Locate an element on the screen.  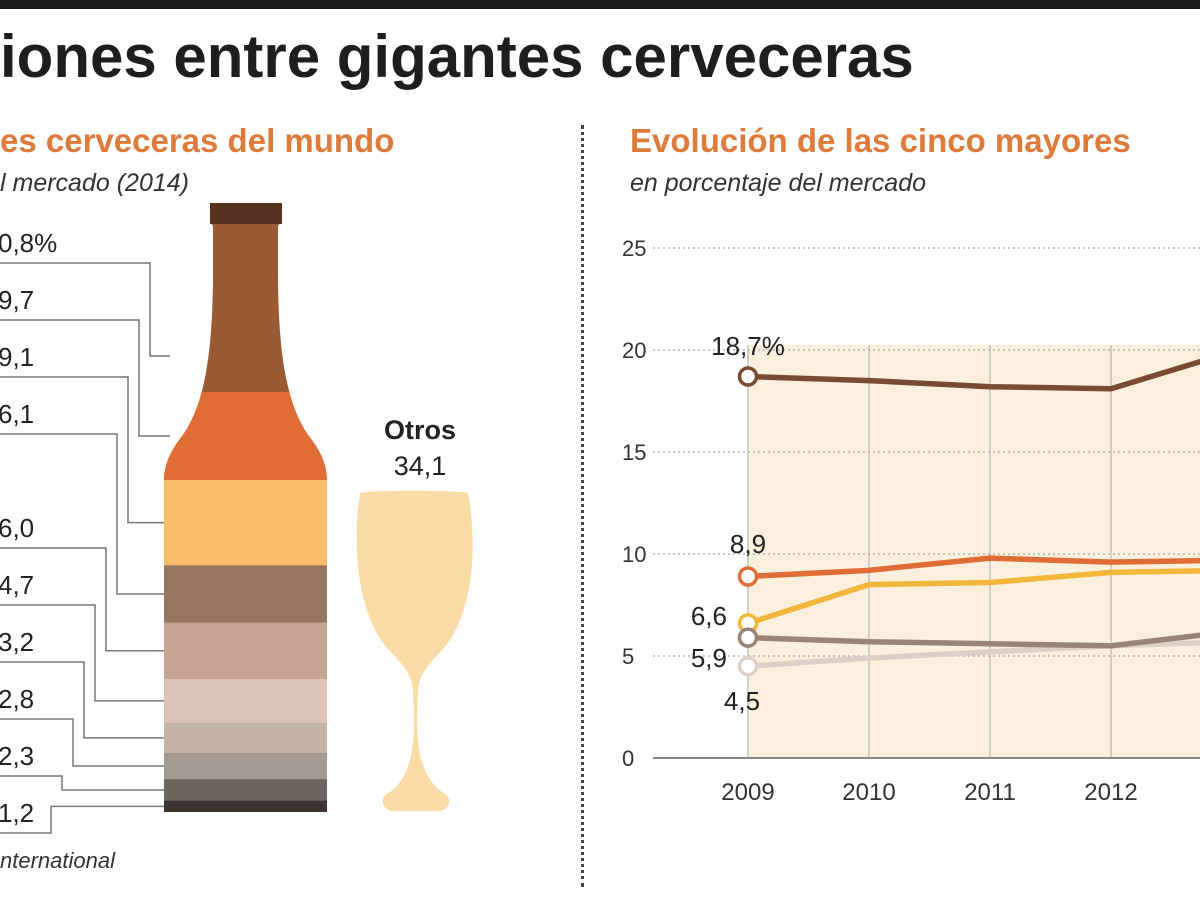
vertical-grid is located at coordinates (929, 551).